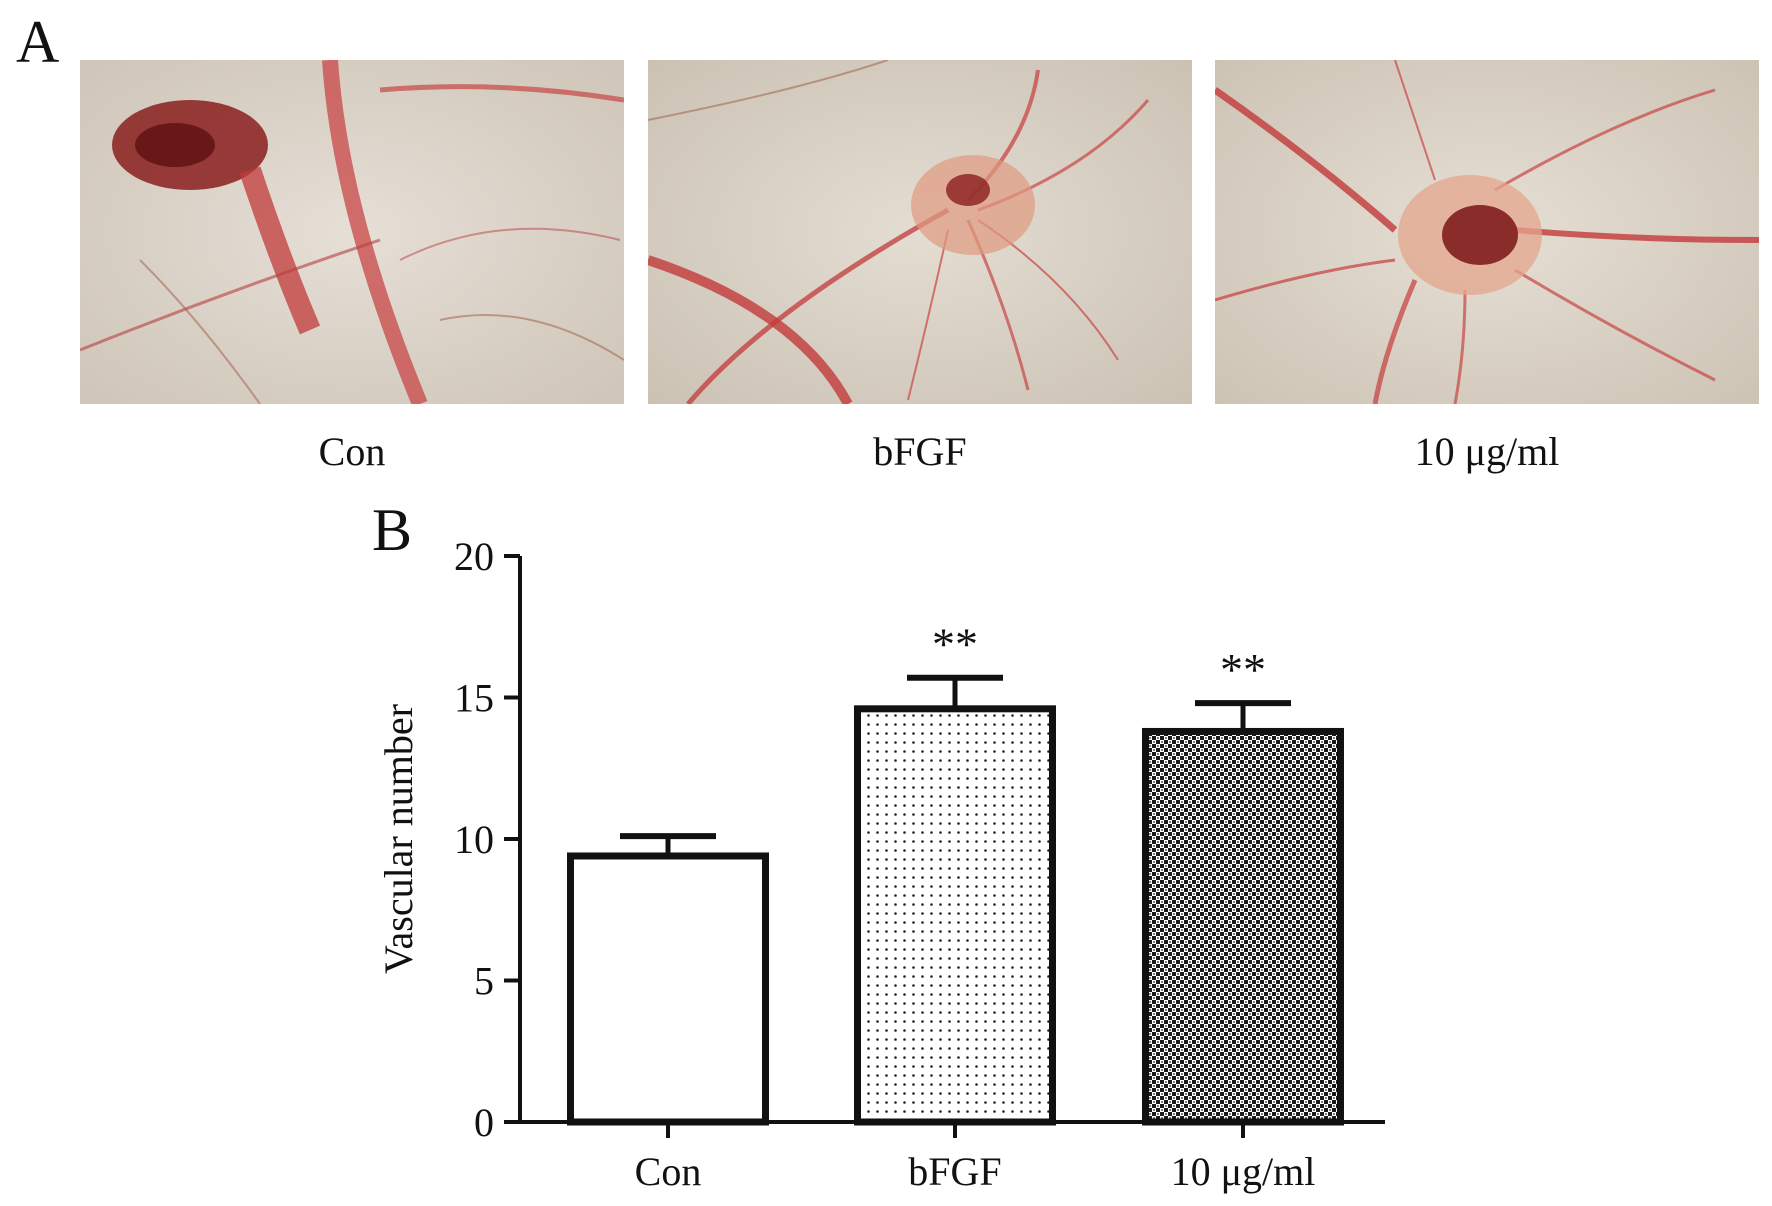  Describe the element at coordinates (954, 1171) in the screenshot. I see `x-tick-label-1: bFGF` at that location.